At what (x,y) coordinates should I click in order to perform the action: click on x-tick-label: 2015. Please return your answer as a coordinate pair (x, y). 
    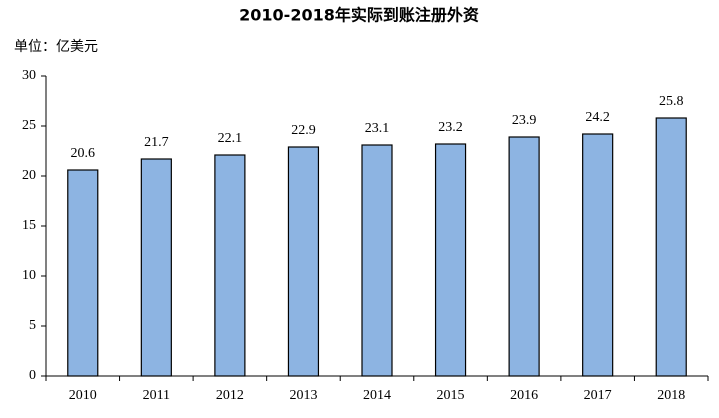
    Looking at the image, I should click on (451, 395).